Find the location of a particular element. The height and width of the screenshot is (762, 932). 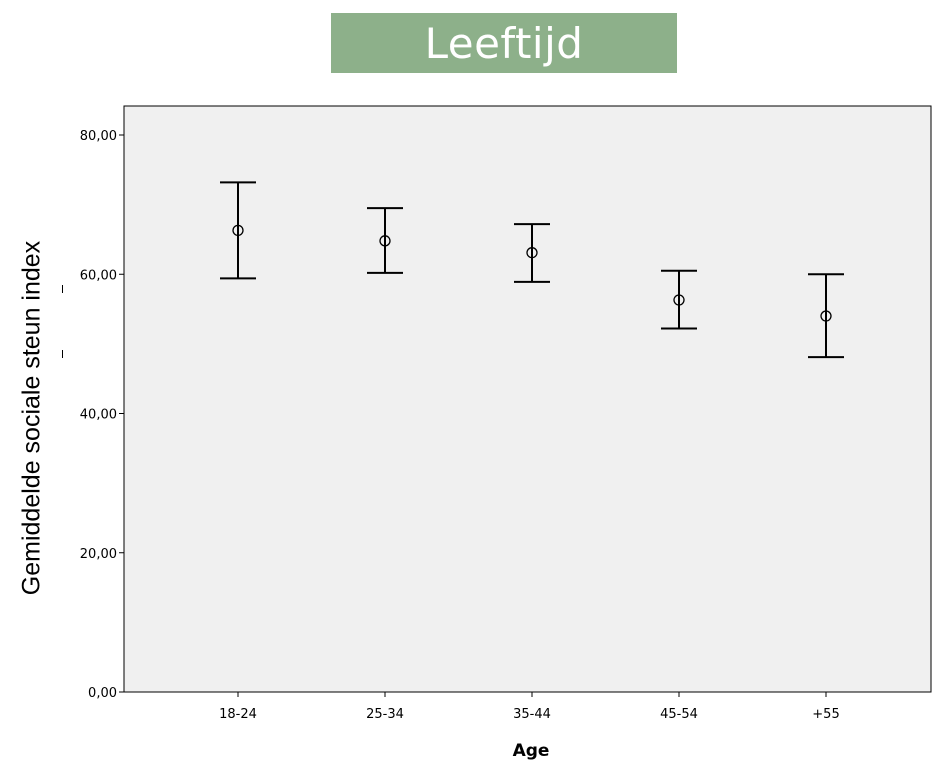

y-tick-label: 20,00 is located at coordinates (98, 554).